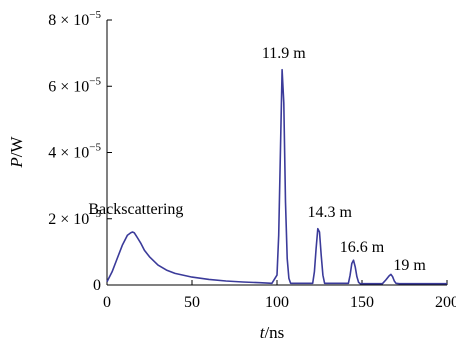  What do you see at coordinates (445, 302) in the screenshot?
I see `x-tick-label: 200` at bounding box center [445, 302].